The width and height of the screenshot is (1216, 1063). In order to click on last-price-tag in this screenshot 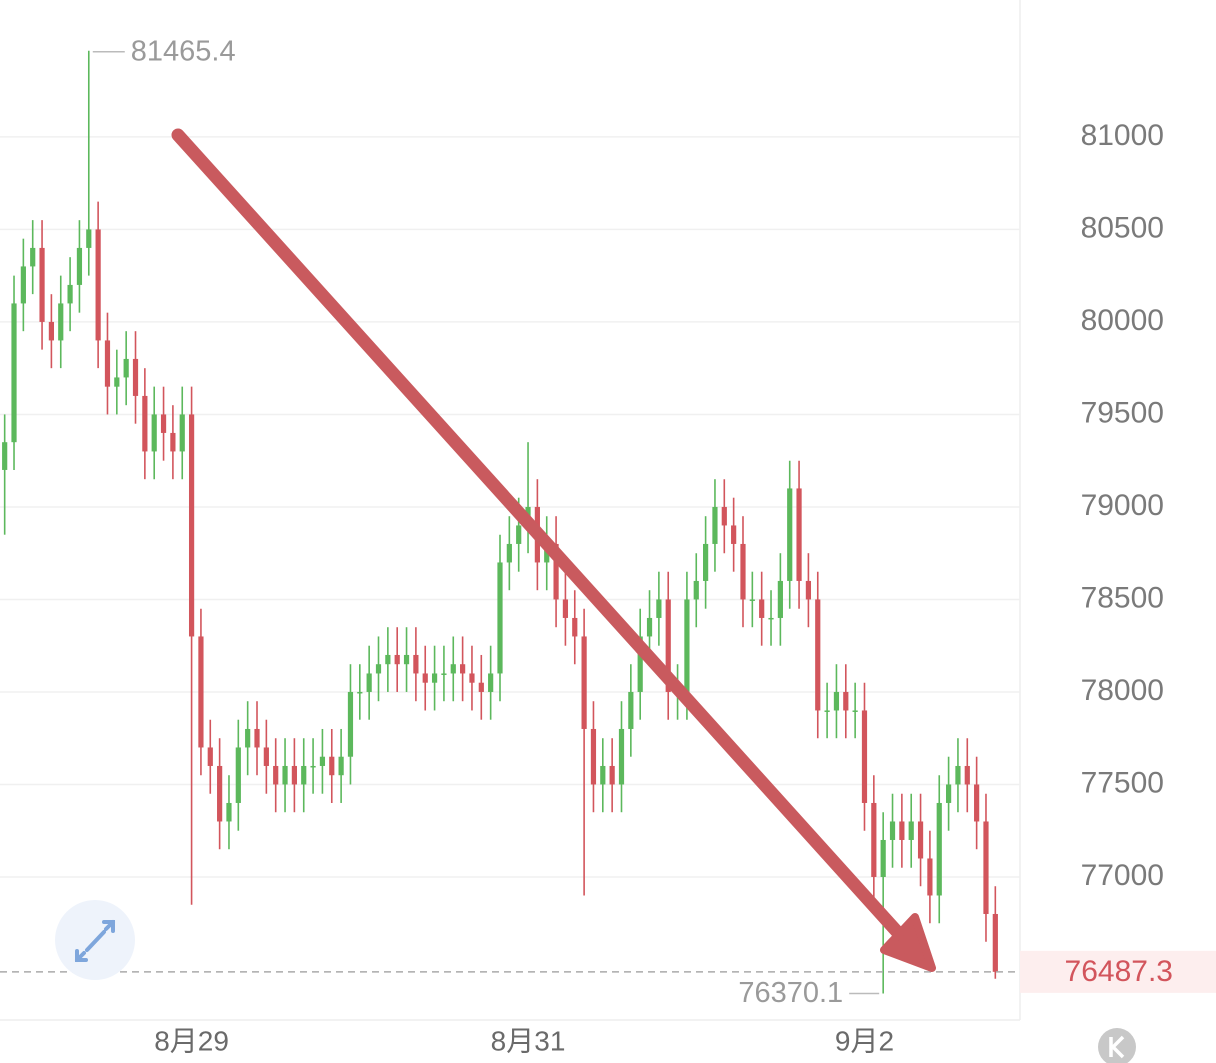, I will do `click(1118, 971)`.